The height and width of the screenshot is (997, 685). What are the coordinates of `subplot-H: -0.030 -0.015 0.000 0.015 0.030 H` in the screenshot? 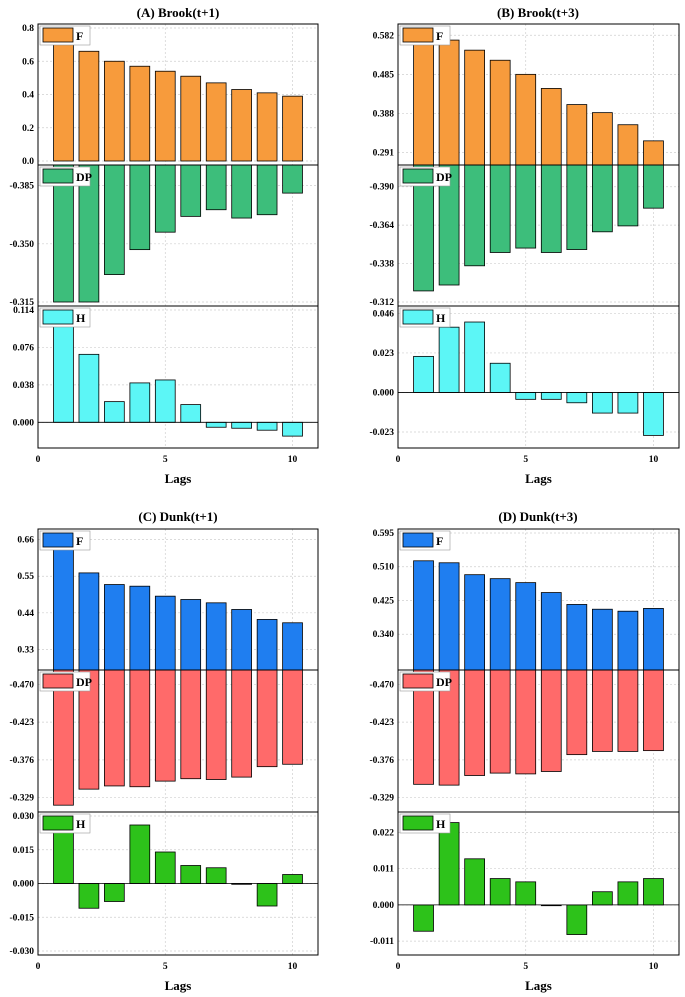 It's located at (164, 884).